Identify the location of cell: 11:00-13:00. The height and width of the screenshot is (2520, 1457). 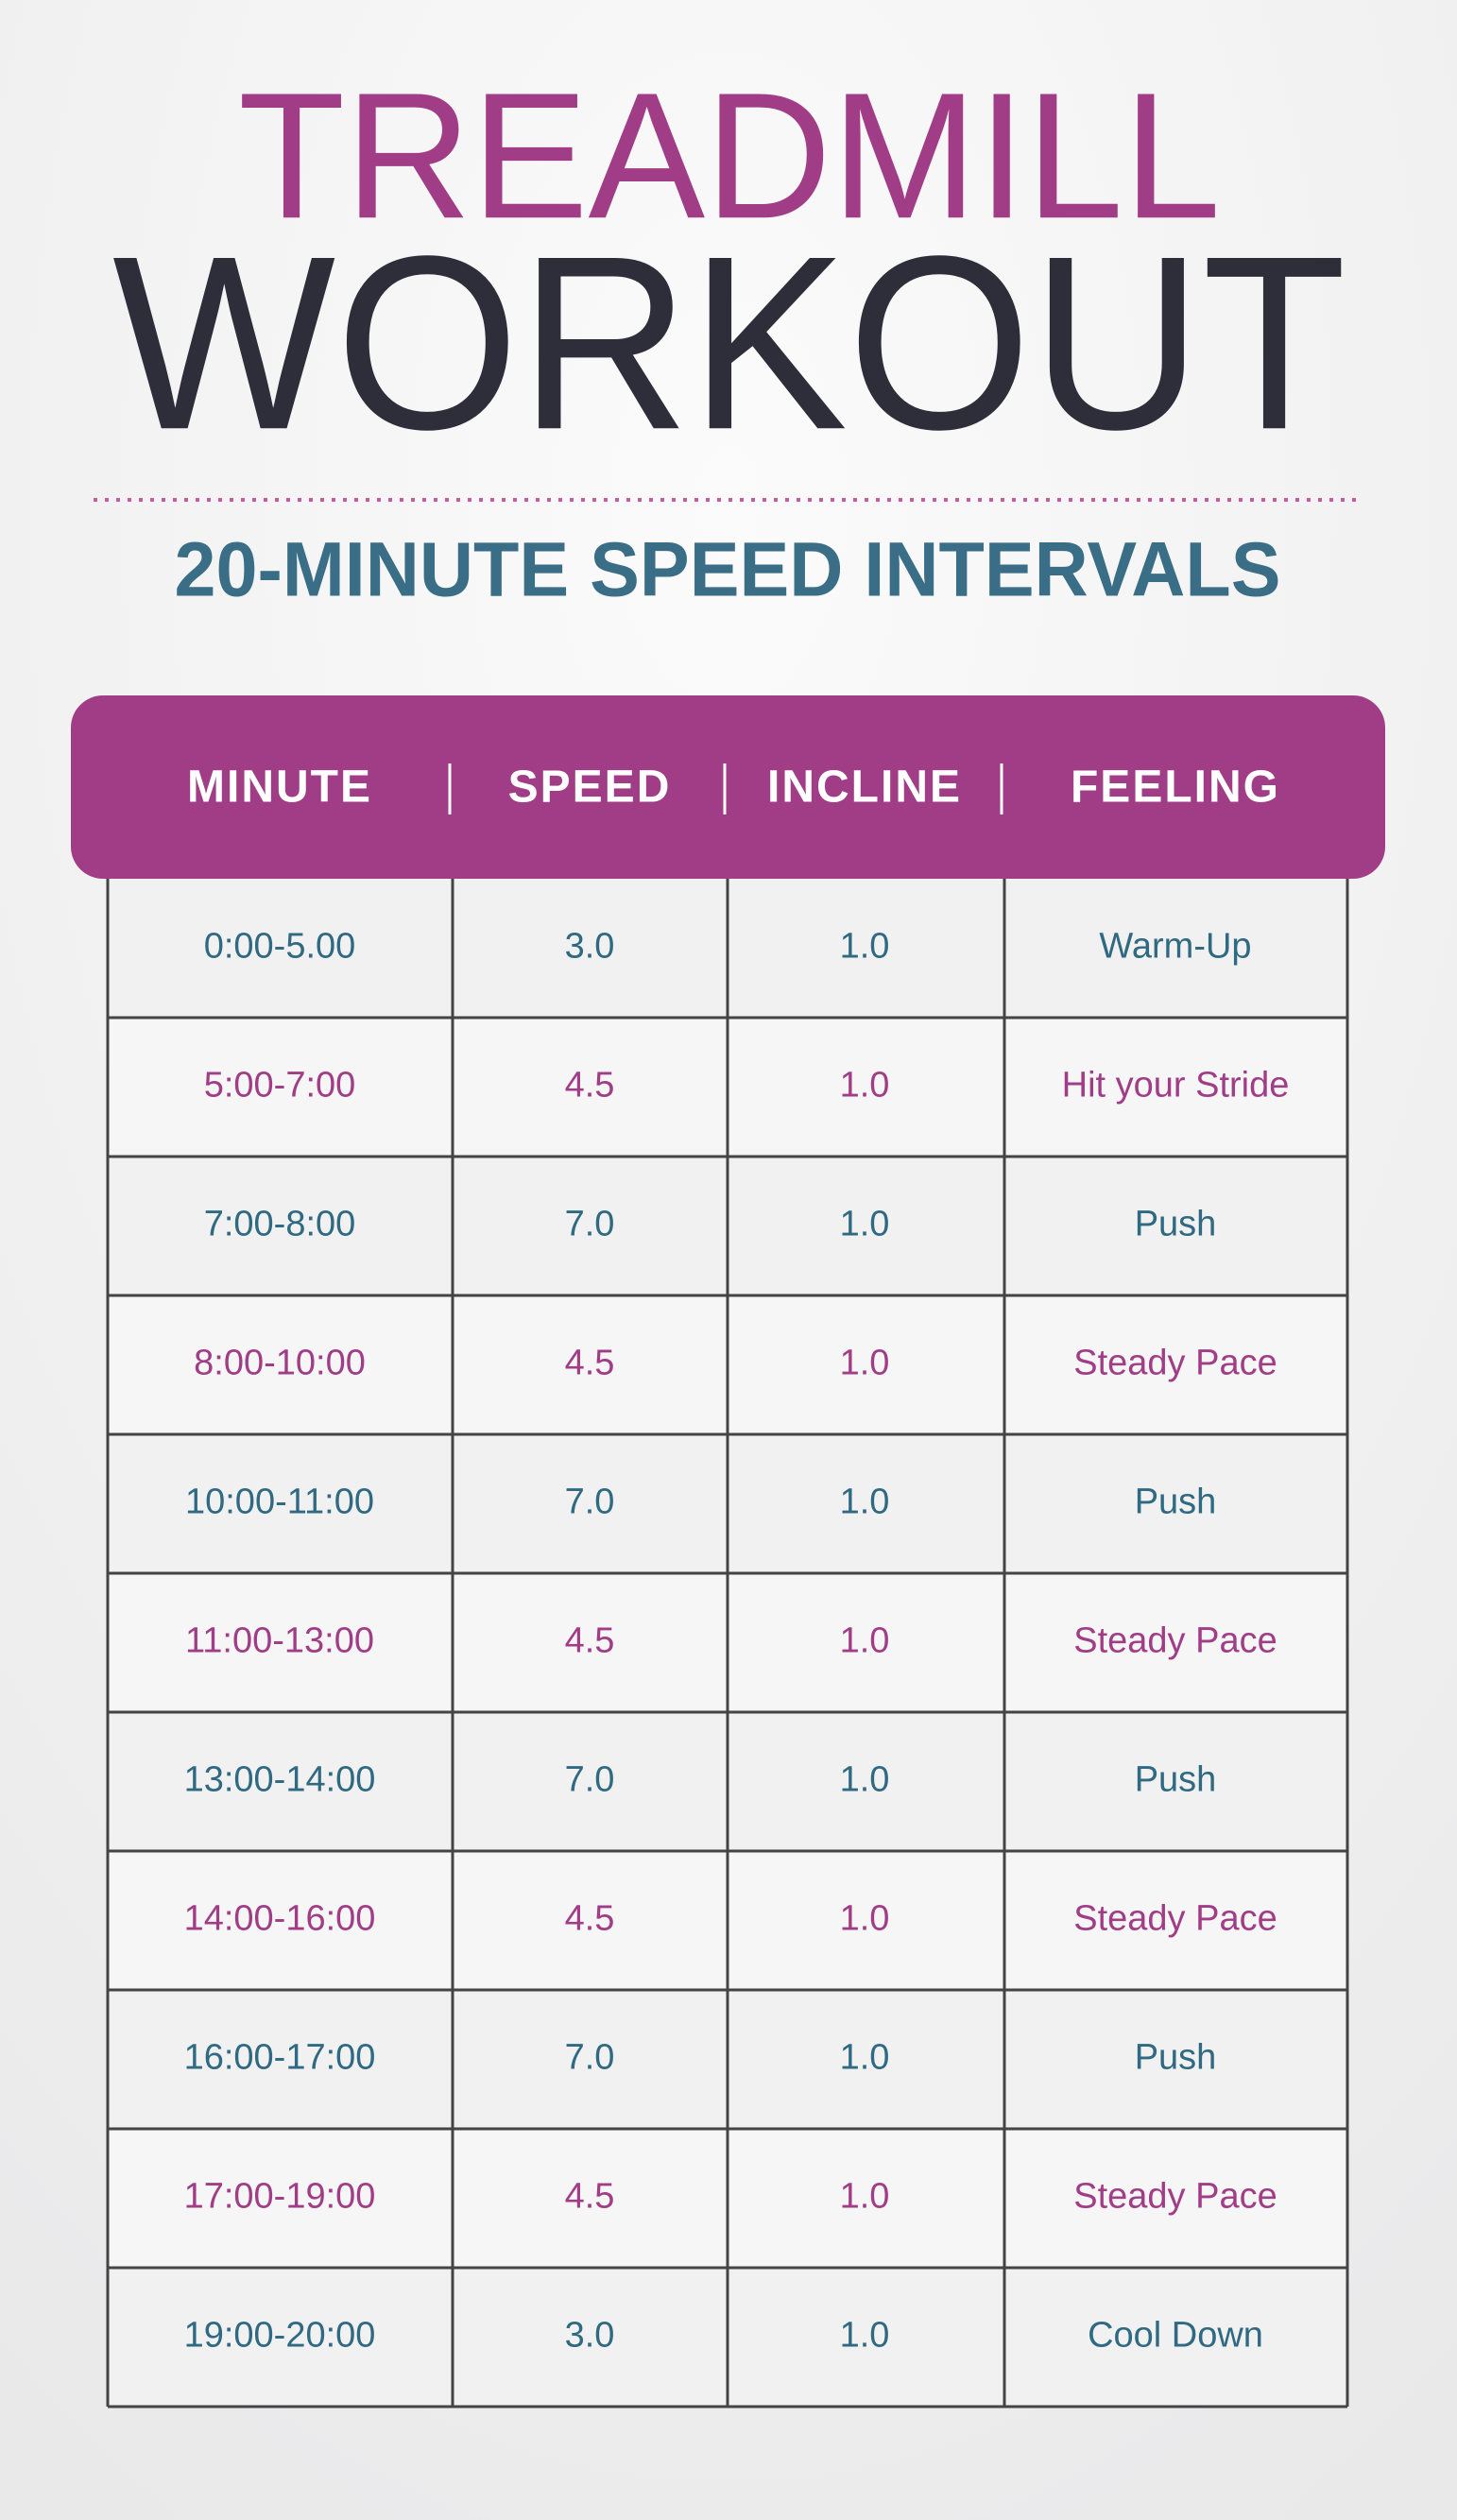
(279, 1641).